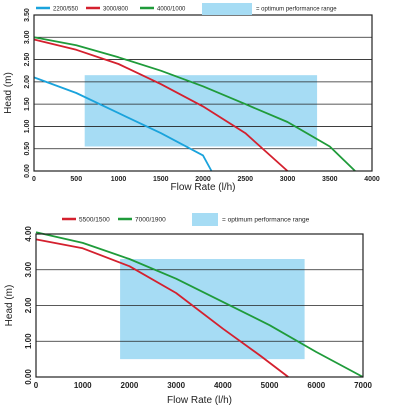 Image resolution: width=410 pixels, height=415 pixels. Describe the element at coordinates (27, 171) in the screenshot. I see `chart1-y-tick-label-0: 0.00` at that location.